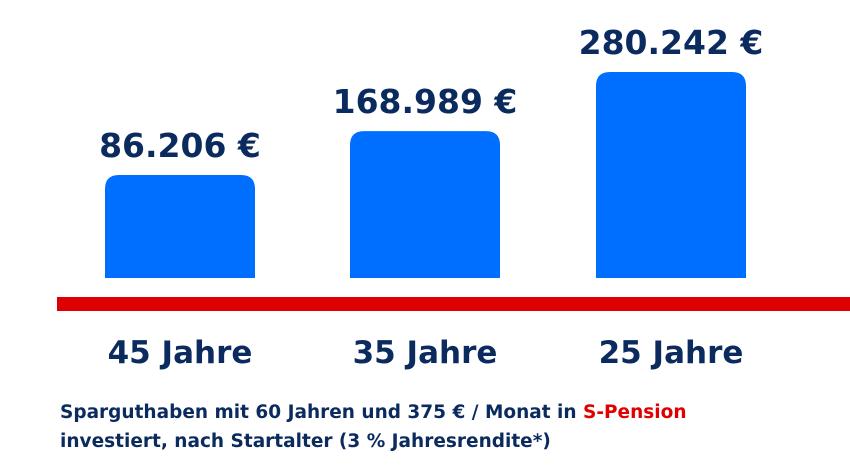 The image size is (850, 466). Describe the element at coordinates (635, 412) in the screenshot. I see `caption-highlight: S-Pension` at that location.